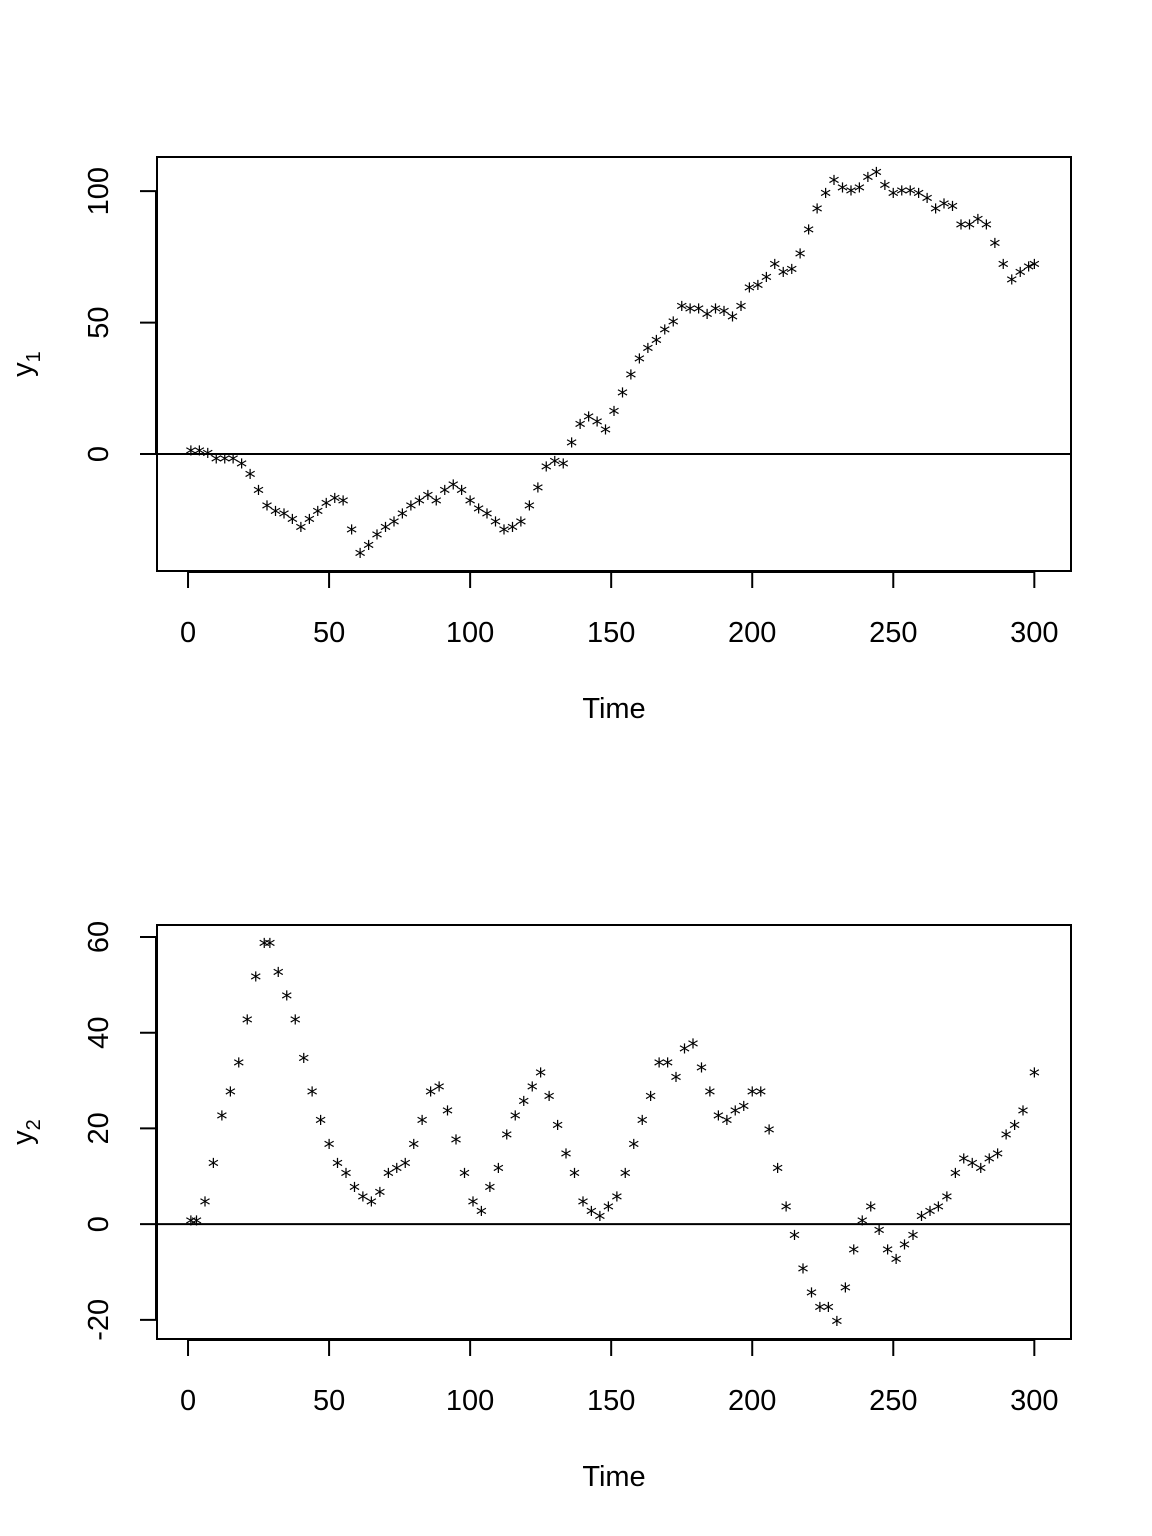 This screenshot has height=1536, width=1152. Describe the element at coordinates (611, 1401) in the screenshot. I see `x-tick-label-y2: 150` at that location.